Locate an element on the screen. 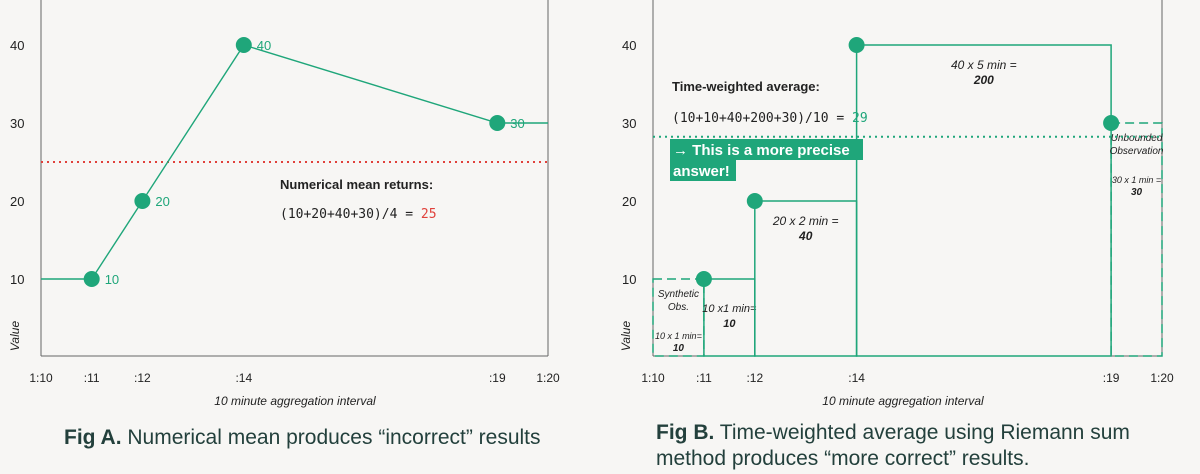  fig-b-y-tick-label: 30 is located at coordinates (629, 123).